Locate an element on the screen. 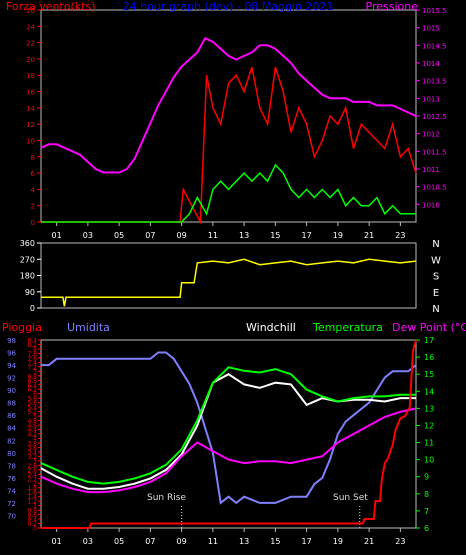 This screenshot has width=466, height=555. rain-tick-label: 4.4 is located at coordinates (32, 430).